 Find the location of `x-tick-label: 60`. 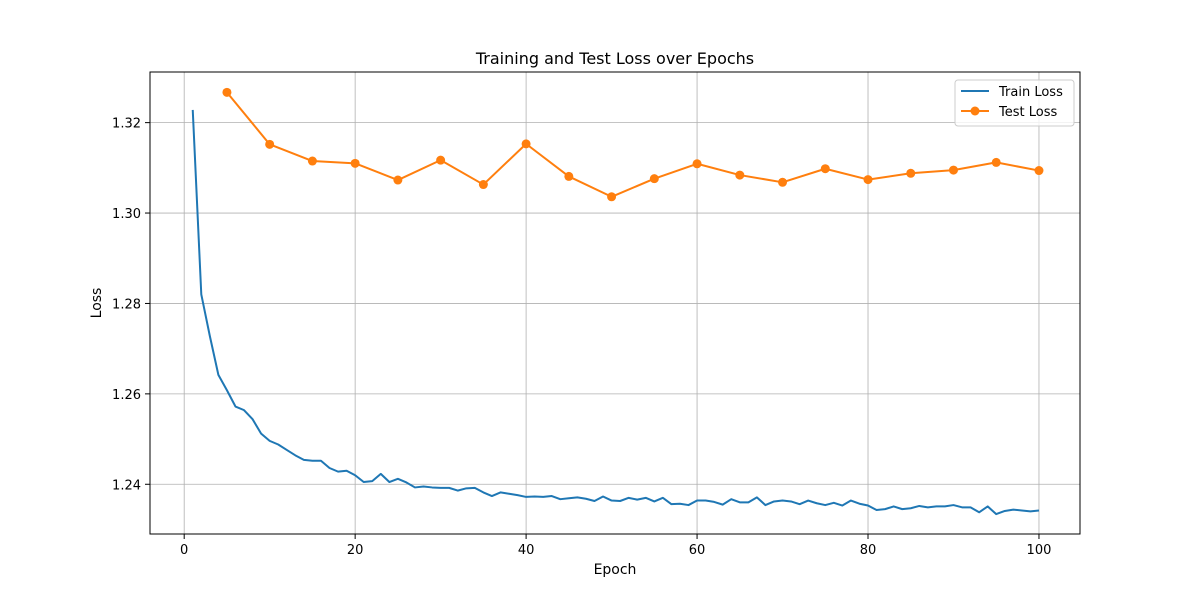

x-tick-label: 60 is located at coordinates (697, 550).